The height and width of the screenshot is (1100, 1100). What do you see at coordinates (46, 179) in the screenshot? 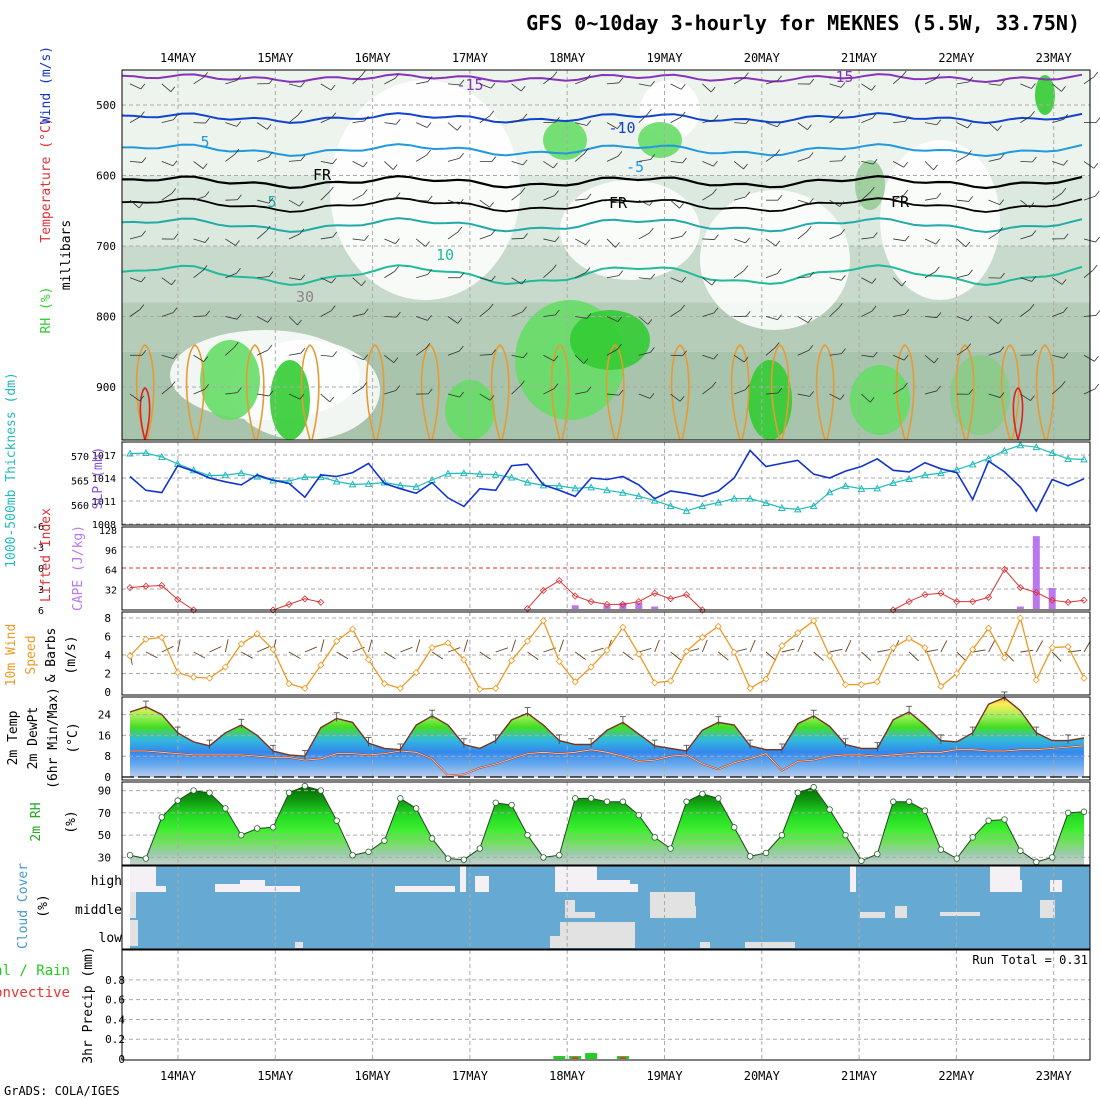
I see `axis-label-part: Temperature (°C)` at bounding box center [46, 179].